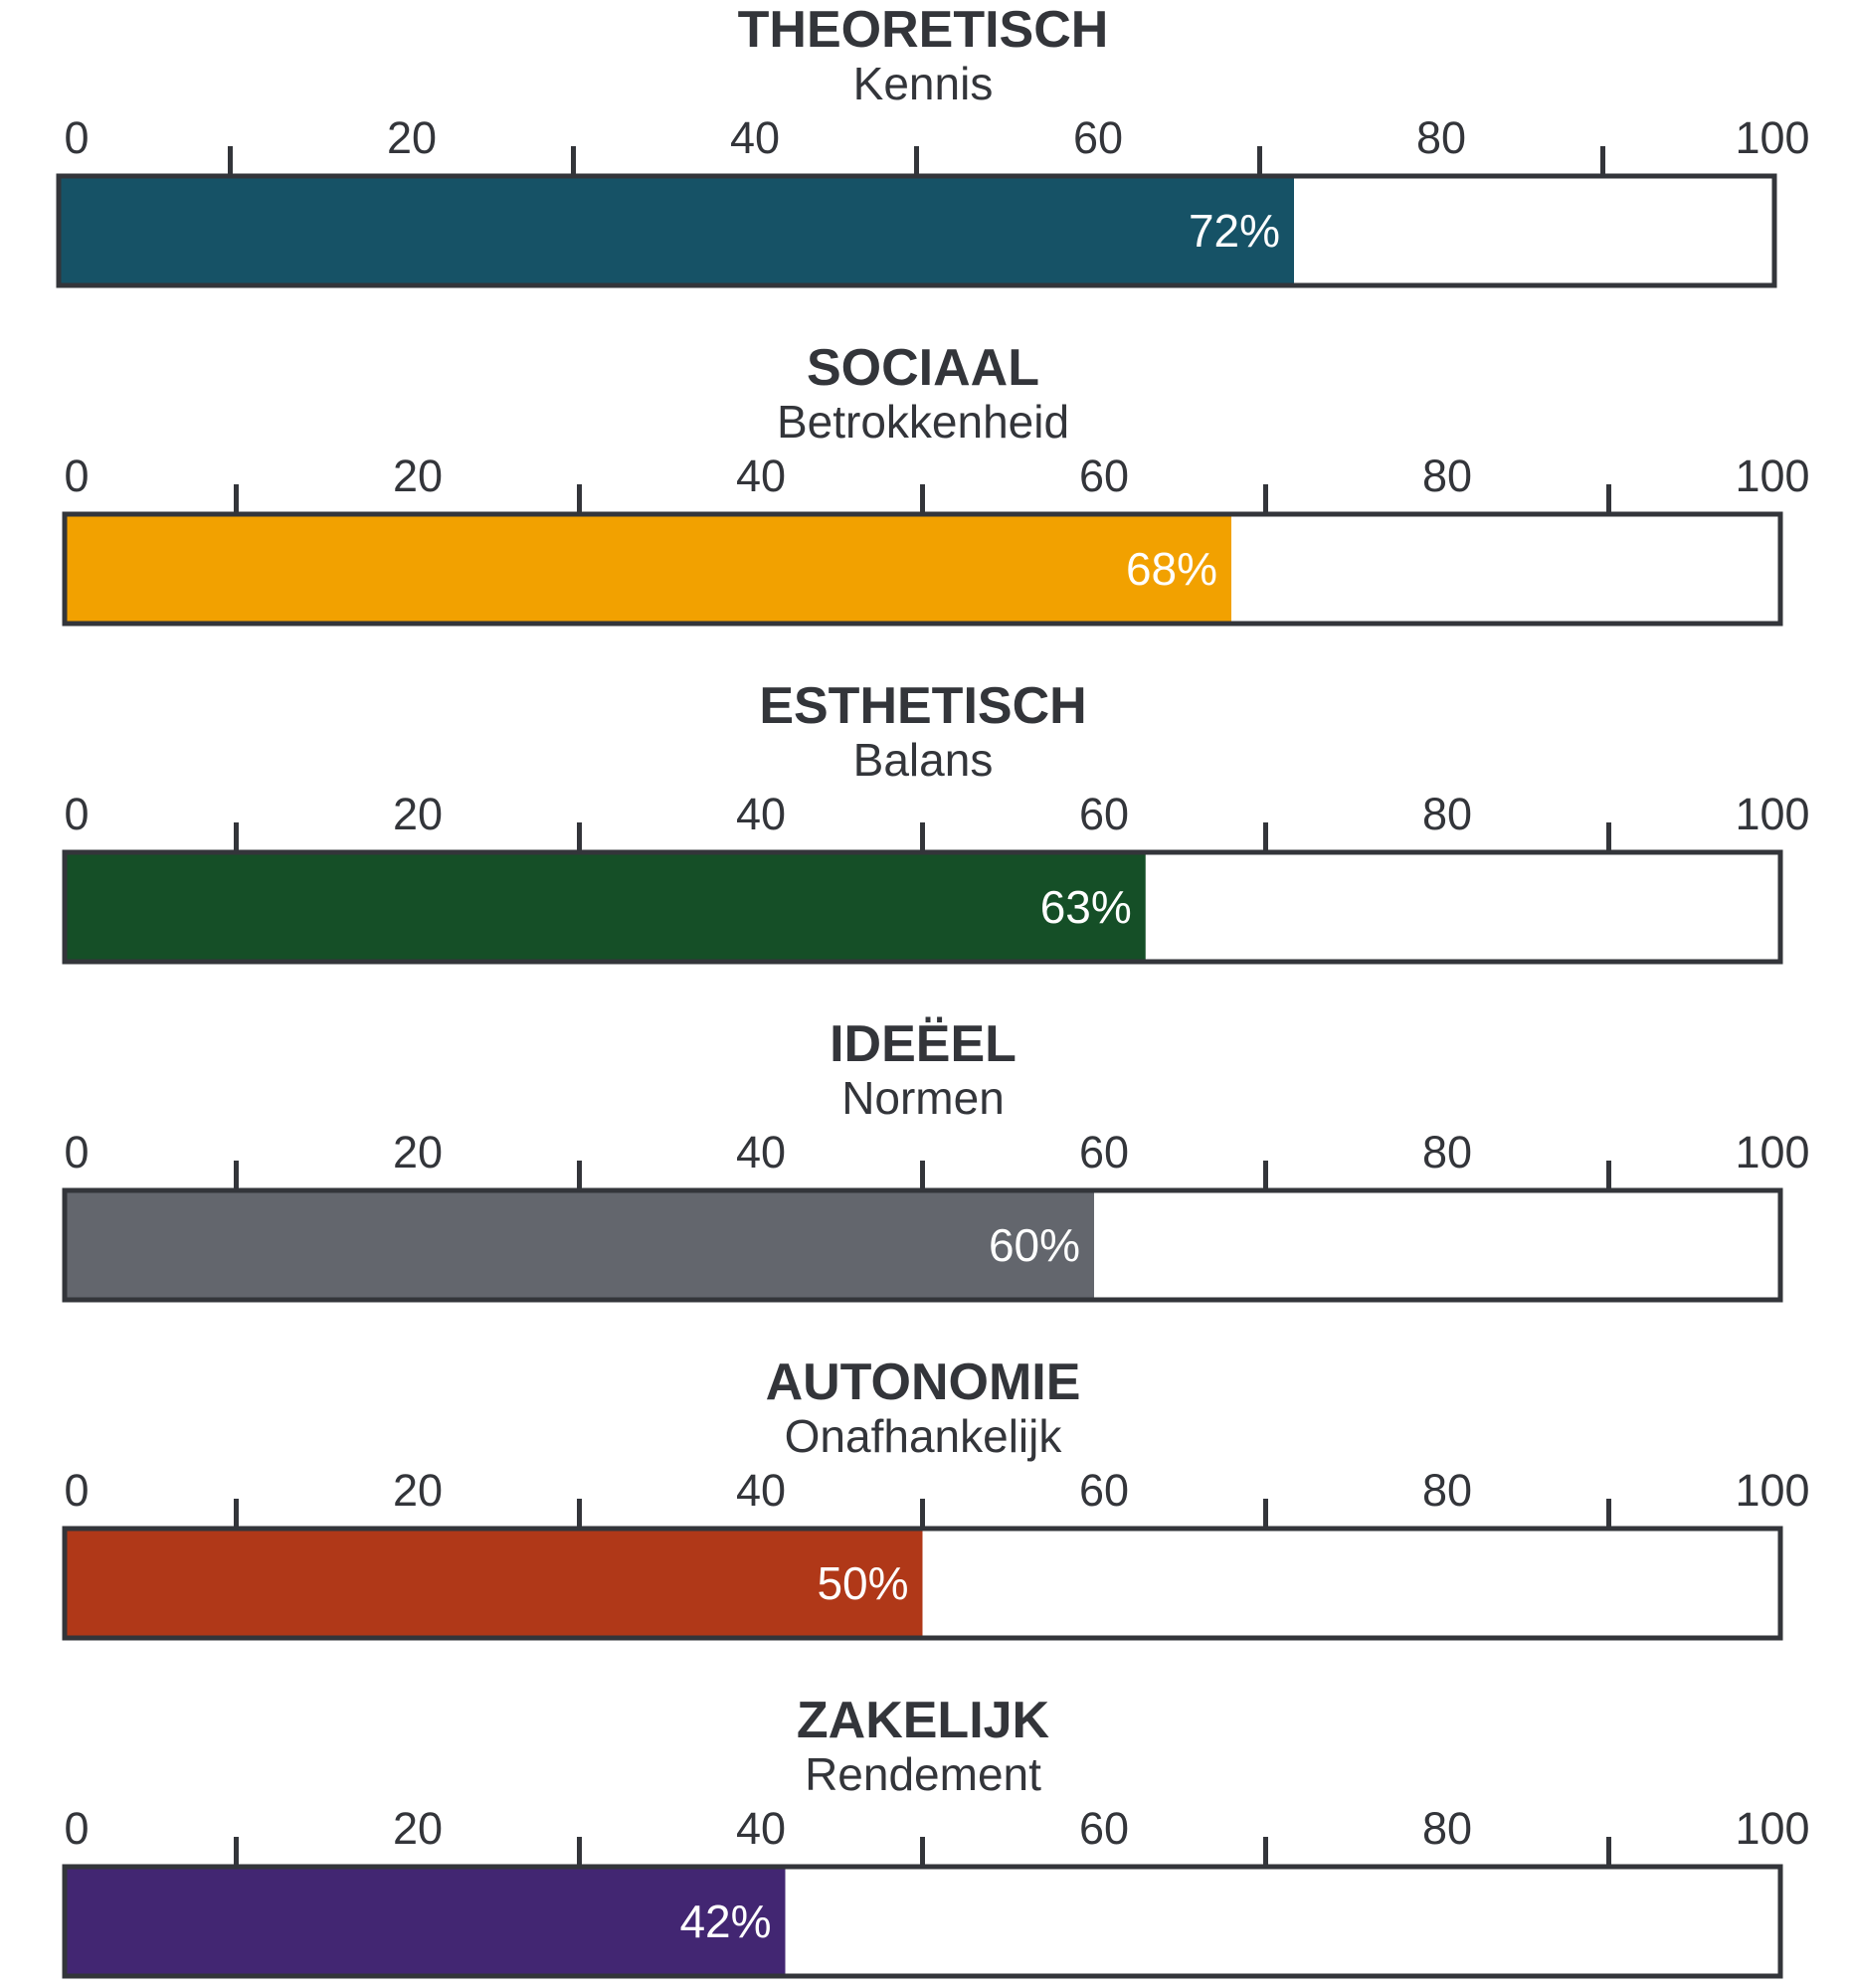  I want to click on data-label: 68%, so click(1171, 569).